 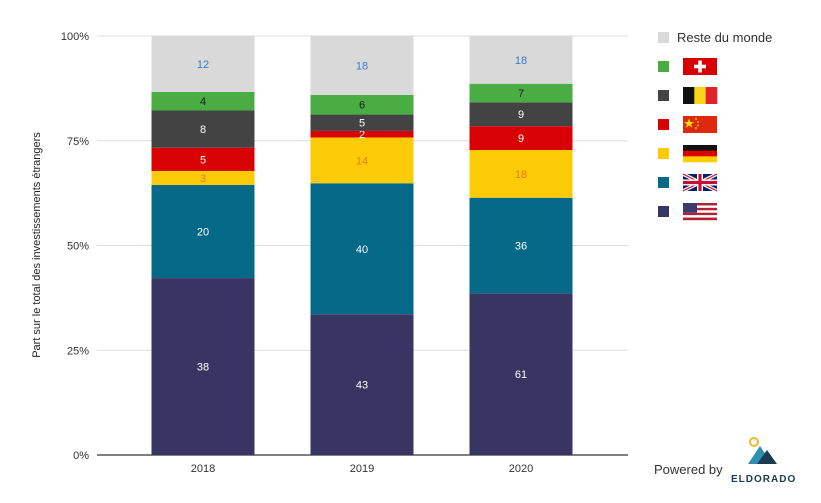 I want to click on flag-field, so click(x=700, y=124).